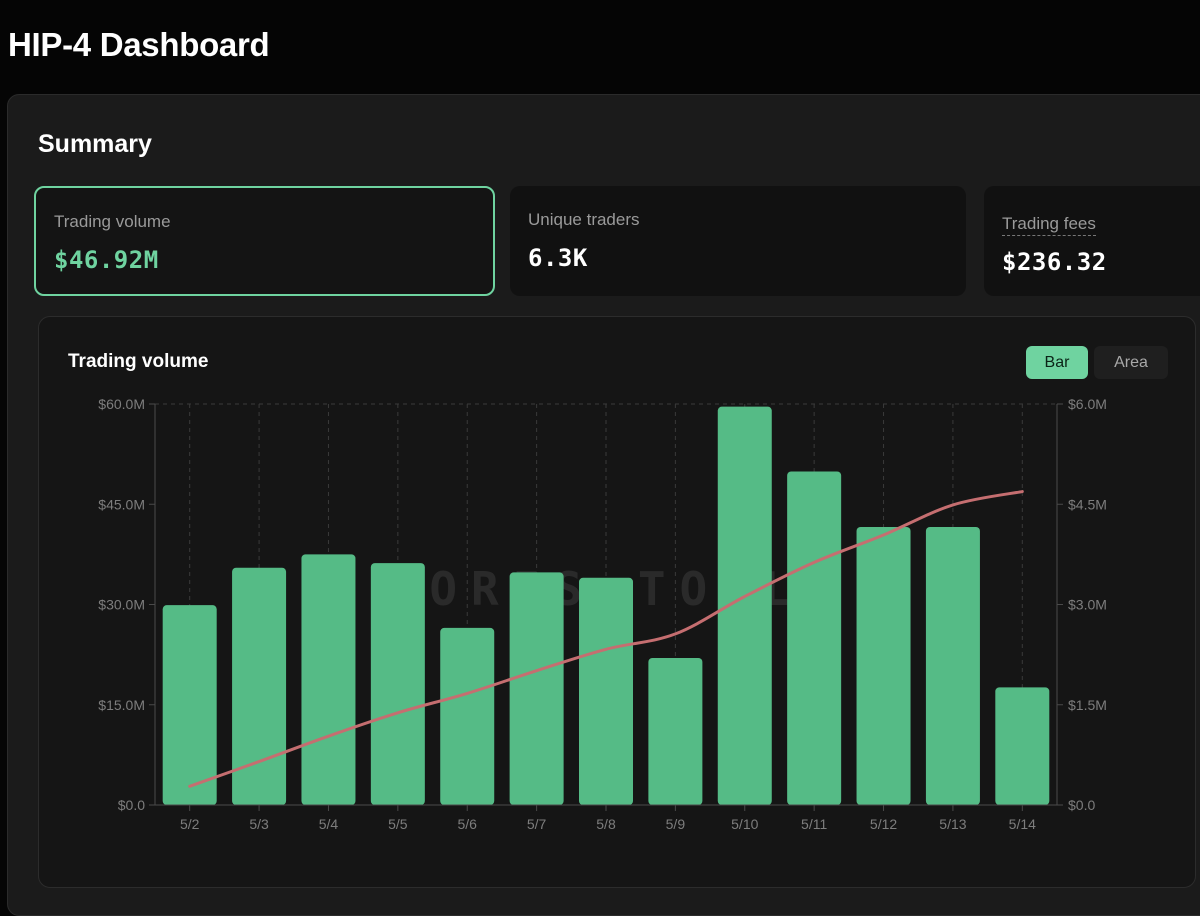 The image size is (1200, 916). I want to click on x-tick-label: 5/6, so click(467, 824).